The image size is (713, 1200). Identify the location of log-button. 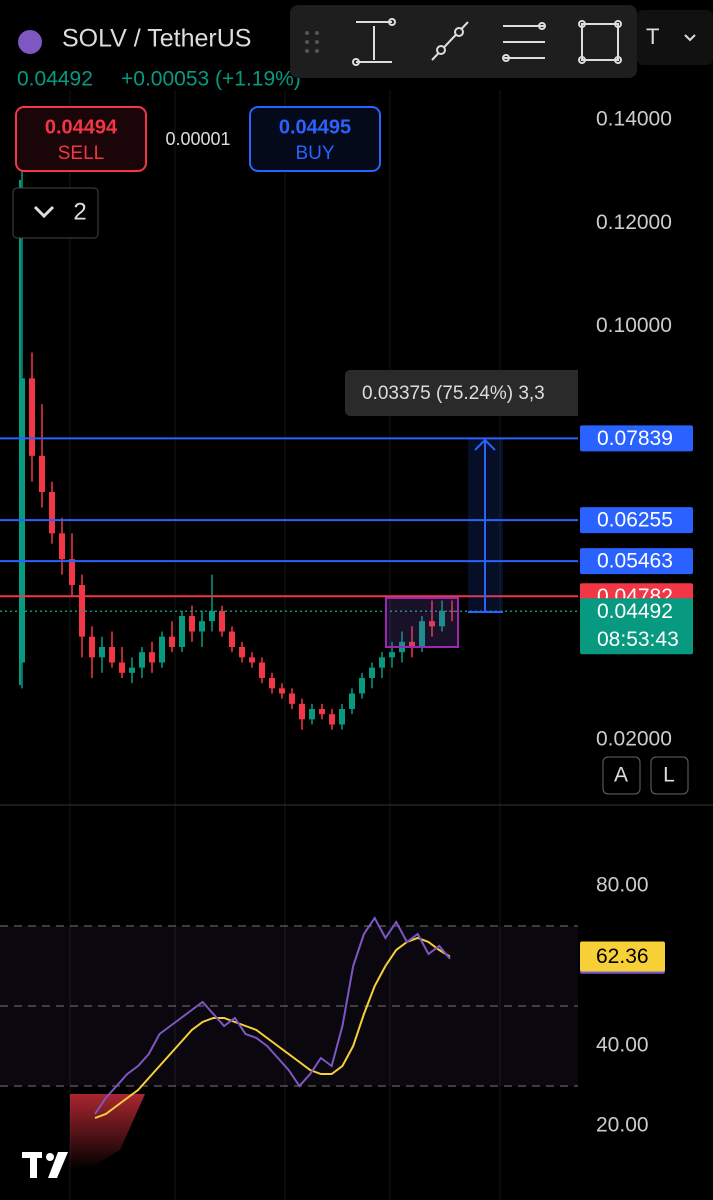
(669, 775).